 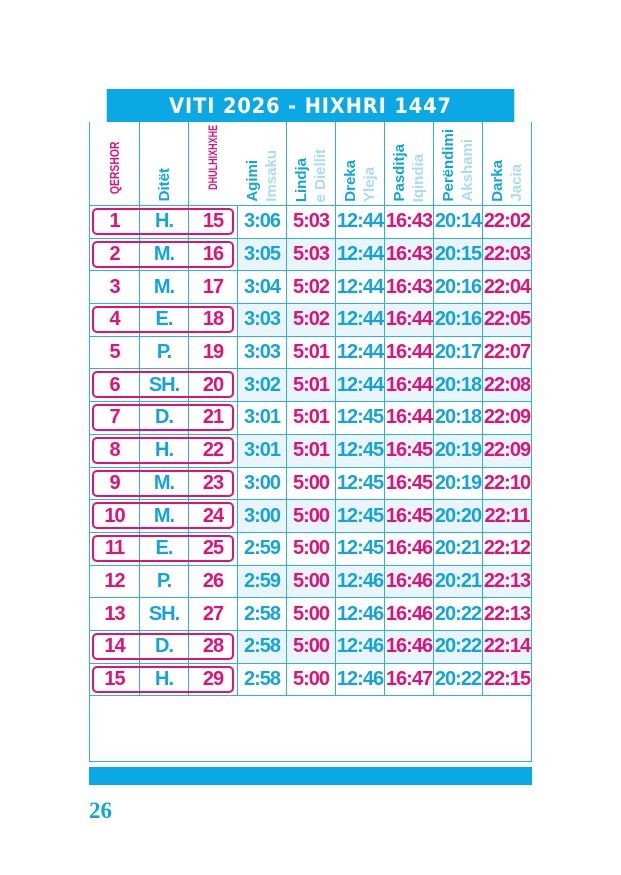 What do you see at coordinates (506, 287) in the screenshot?
I see `prayer-time: 22:04` at bounding box center [506, 287].